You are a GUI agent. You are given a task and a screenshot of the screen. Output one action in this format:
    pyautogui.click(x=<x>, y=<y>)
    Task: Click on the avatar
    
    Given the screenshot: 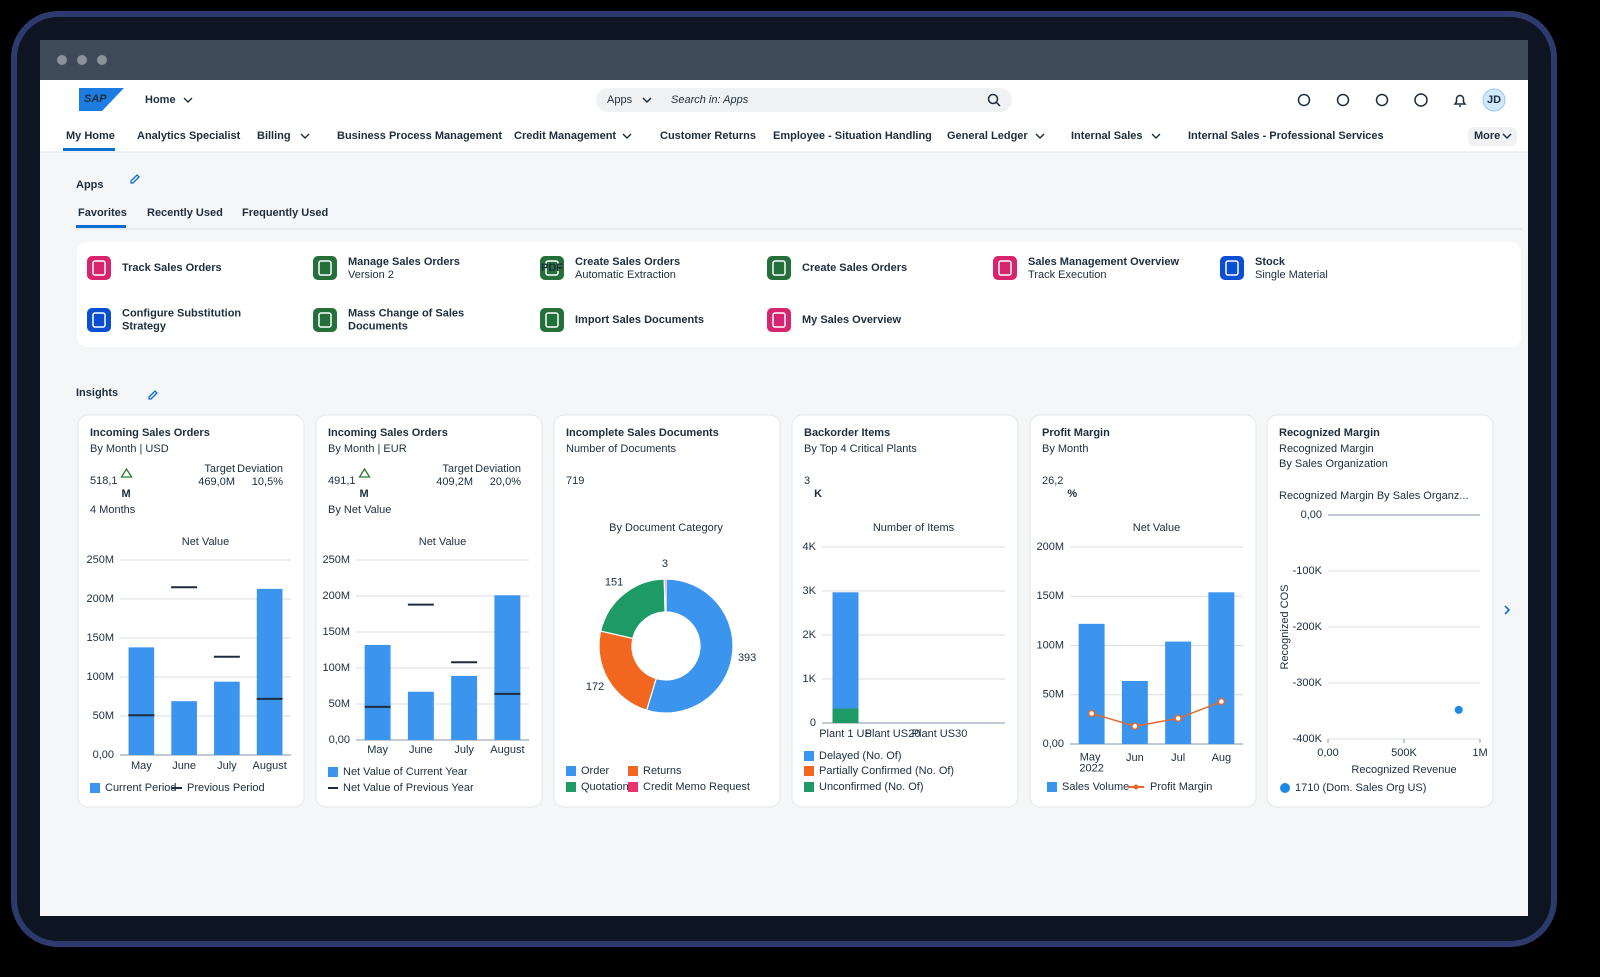 What is the action you would take?
    pyautogui.click(x=1494, y=100)
    